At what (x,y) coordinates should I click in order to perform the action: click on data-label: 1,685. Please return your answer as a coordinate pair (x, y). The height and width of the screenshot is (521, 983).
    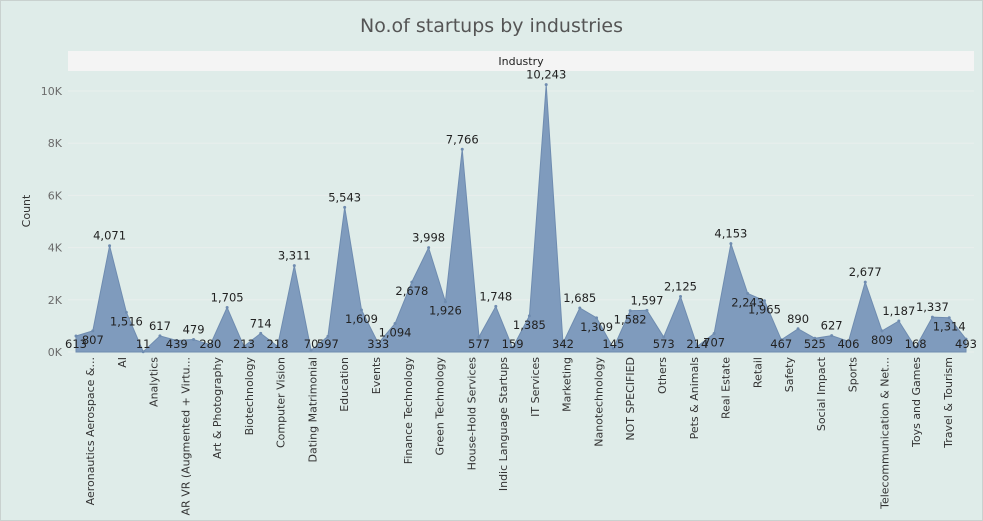
    Looking at the image, I should click on (579, 298).